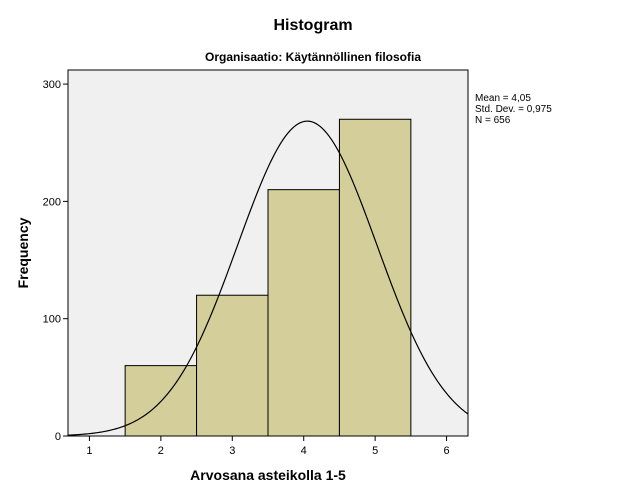 This screenshot has width=626, height=501. I want to click on x-axis: 1 2 3 4 5 6, so click(268, 446).